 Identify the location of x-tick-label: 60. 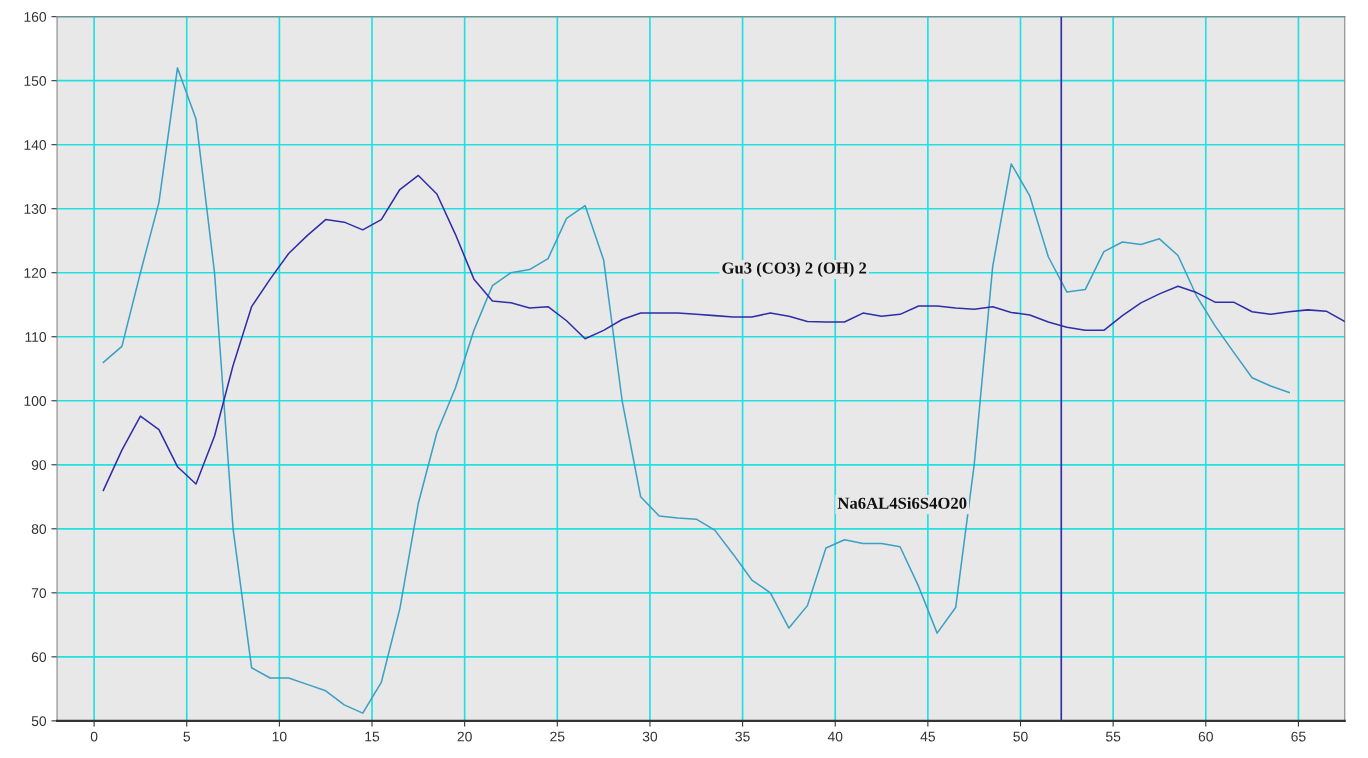
(1205, 736).